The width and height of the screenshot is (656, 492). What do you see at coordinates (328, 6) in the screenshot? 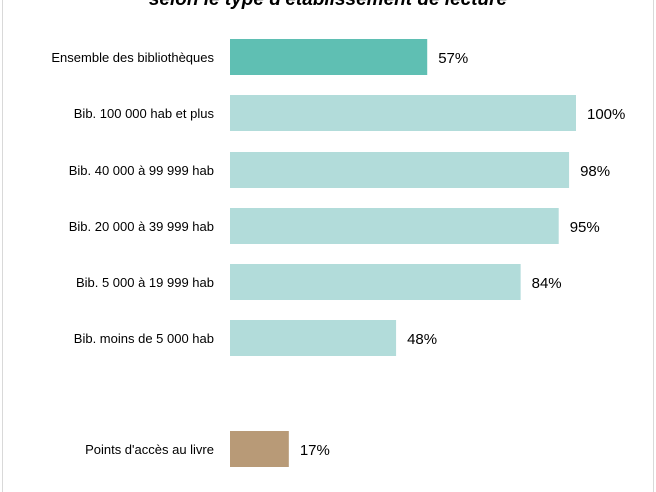
I see `chart-title: selon le type d'établissement de lecture` at bounding box center [328, 6].